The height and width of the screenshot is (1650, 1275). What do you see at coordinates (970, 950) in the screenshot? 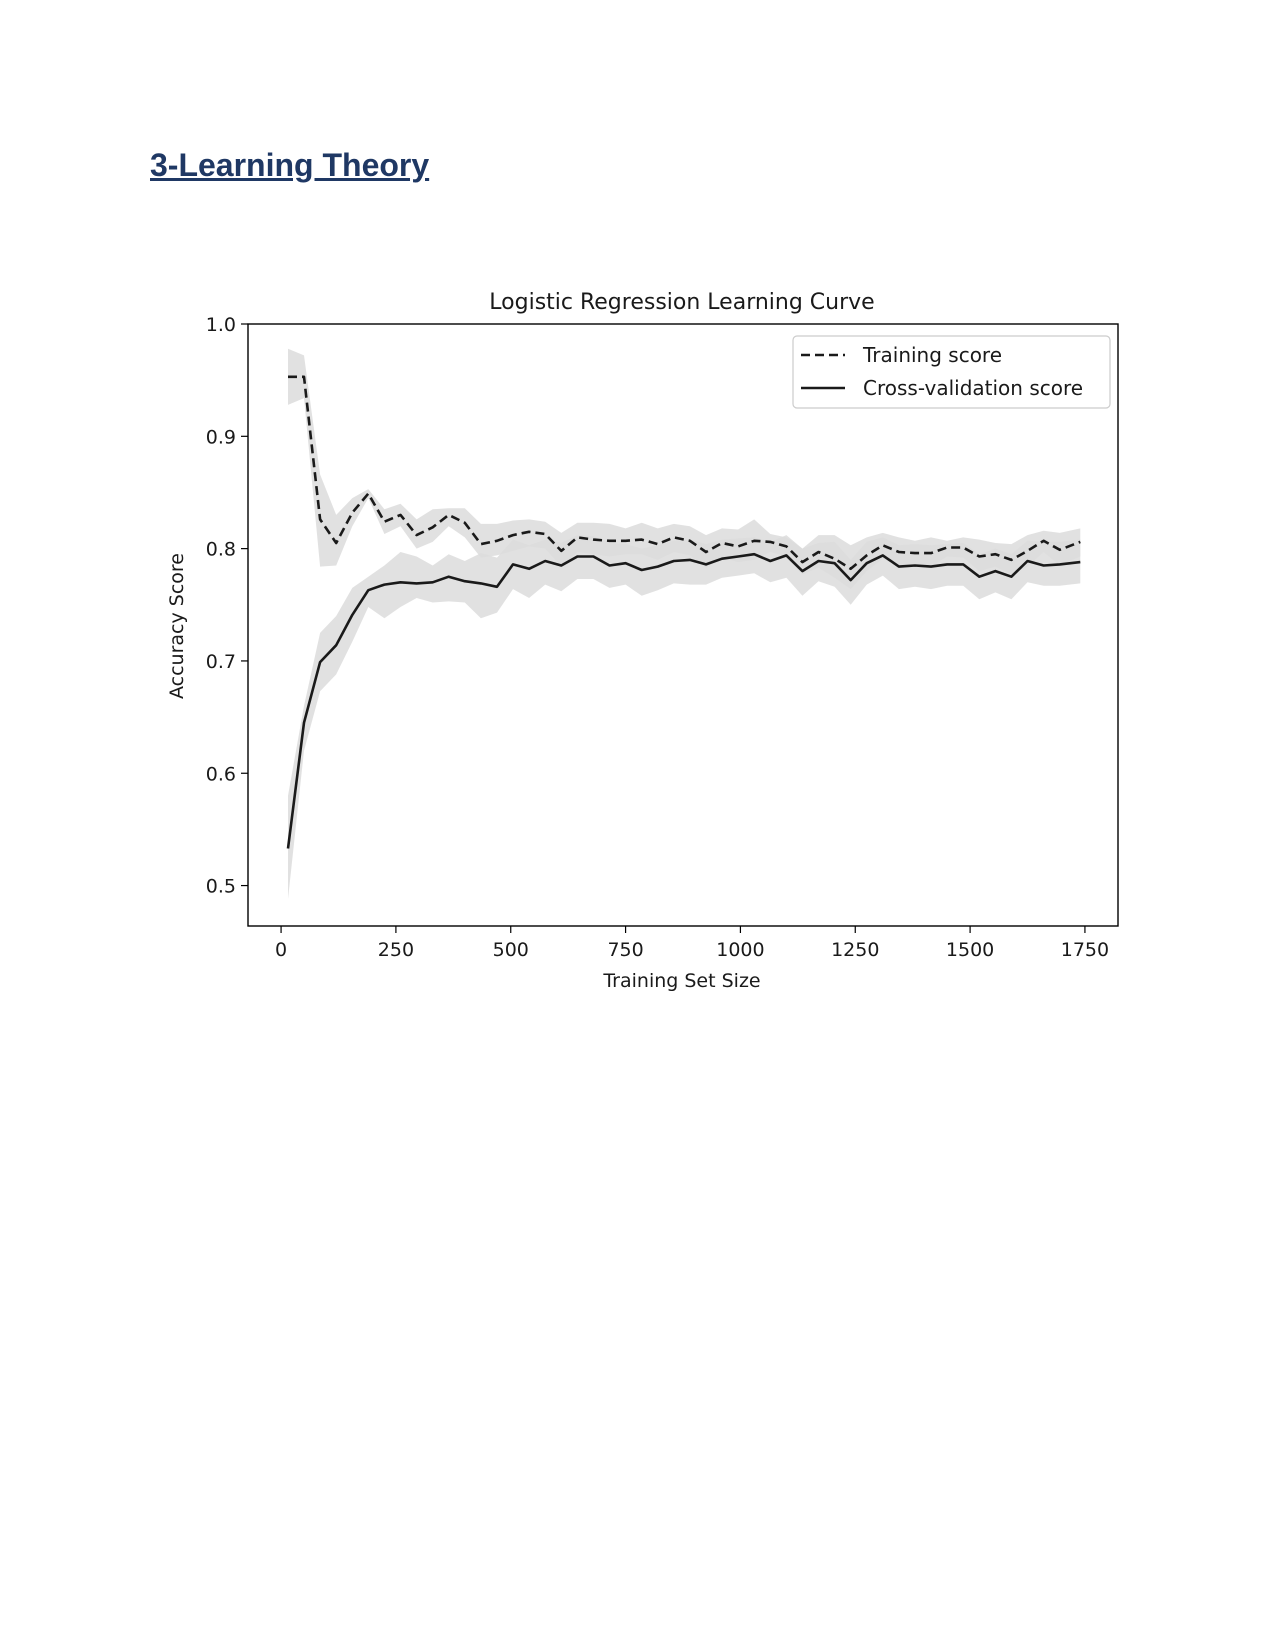
I see `x-tick-label: 1500` at bounding box center [970, 950].